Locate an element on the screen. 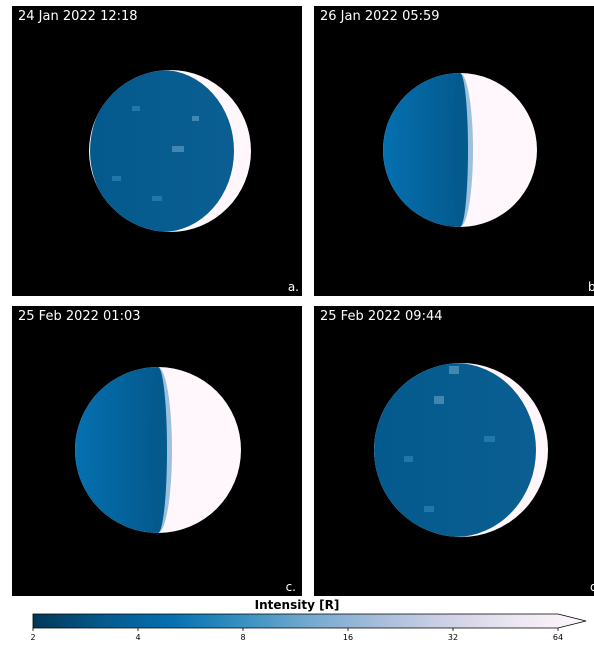  panel-label: b. is located at coordinates (591, 287).